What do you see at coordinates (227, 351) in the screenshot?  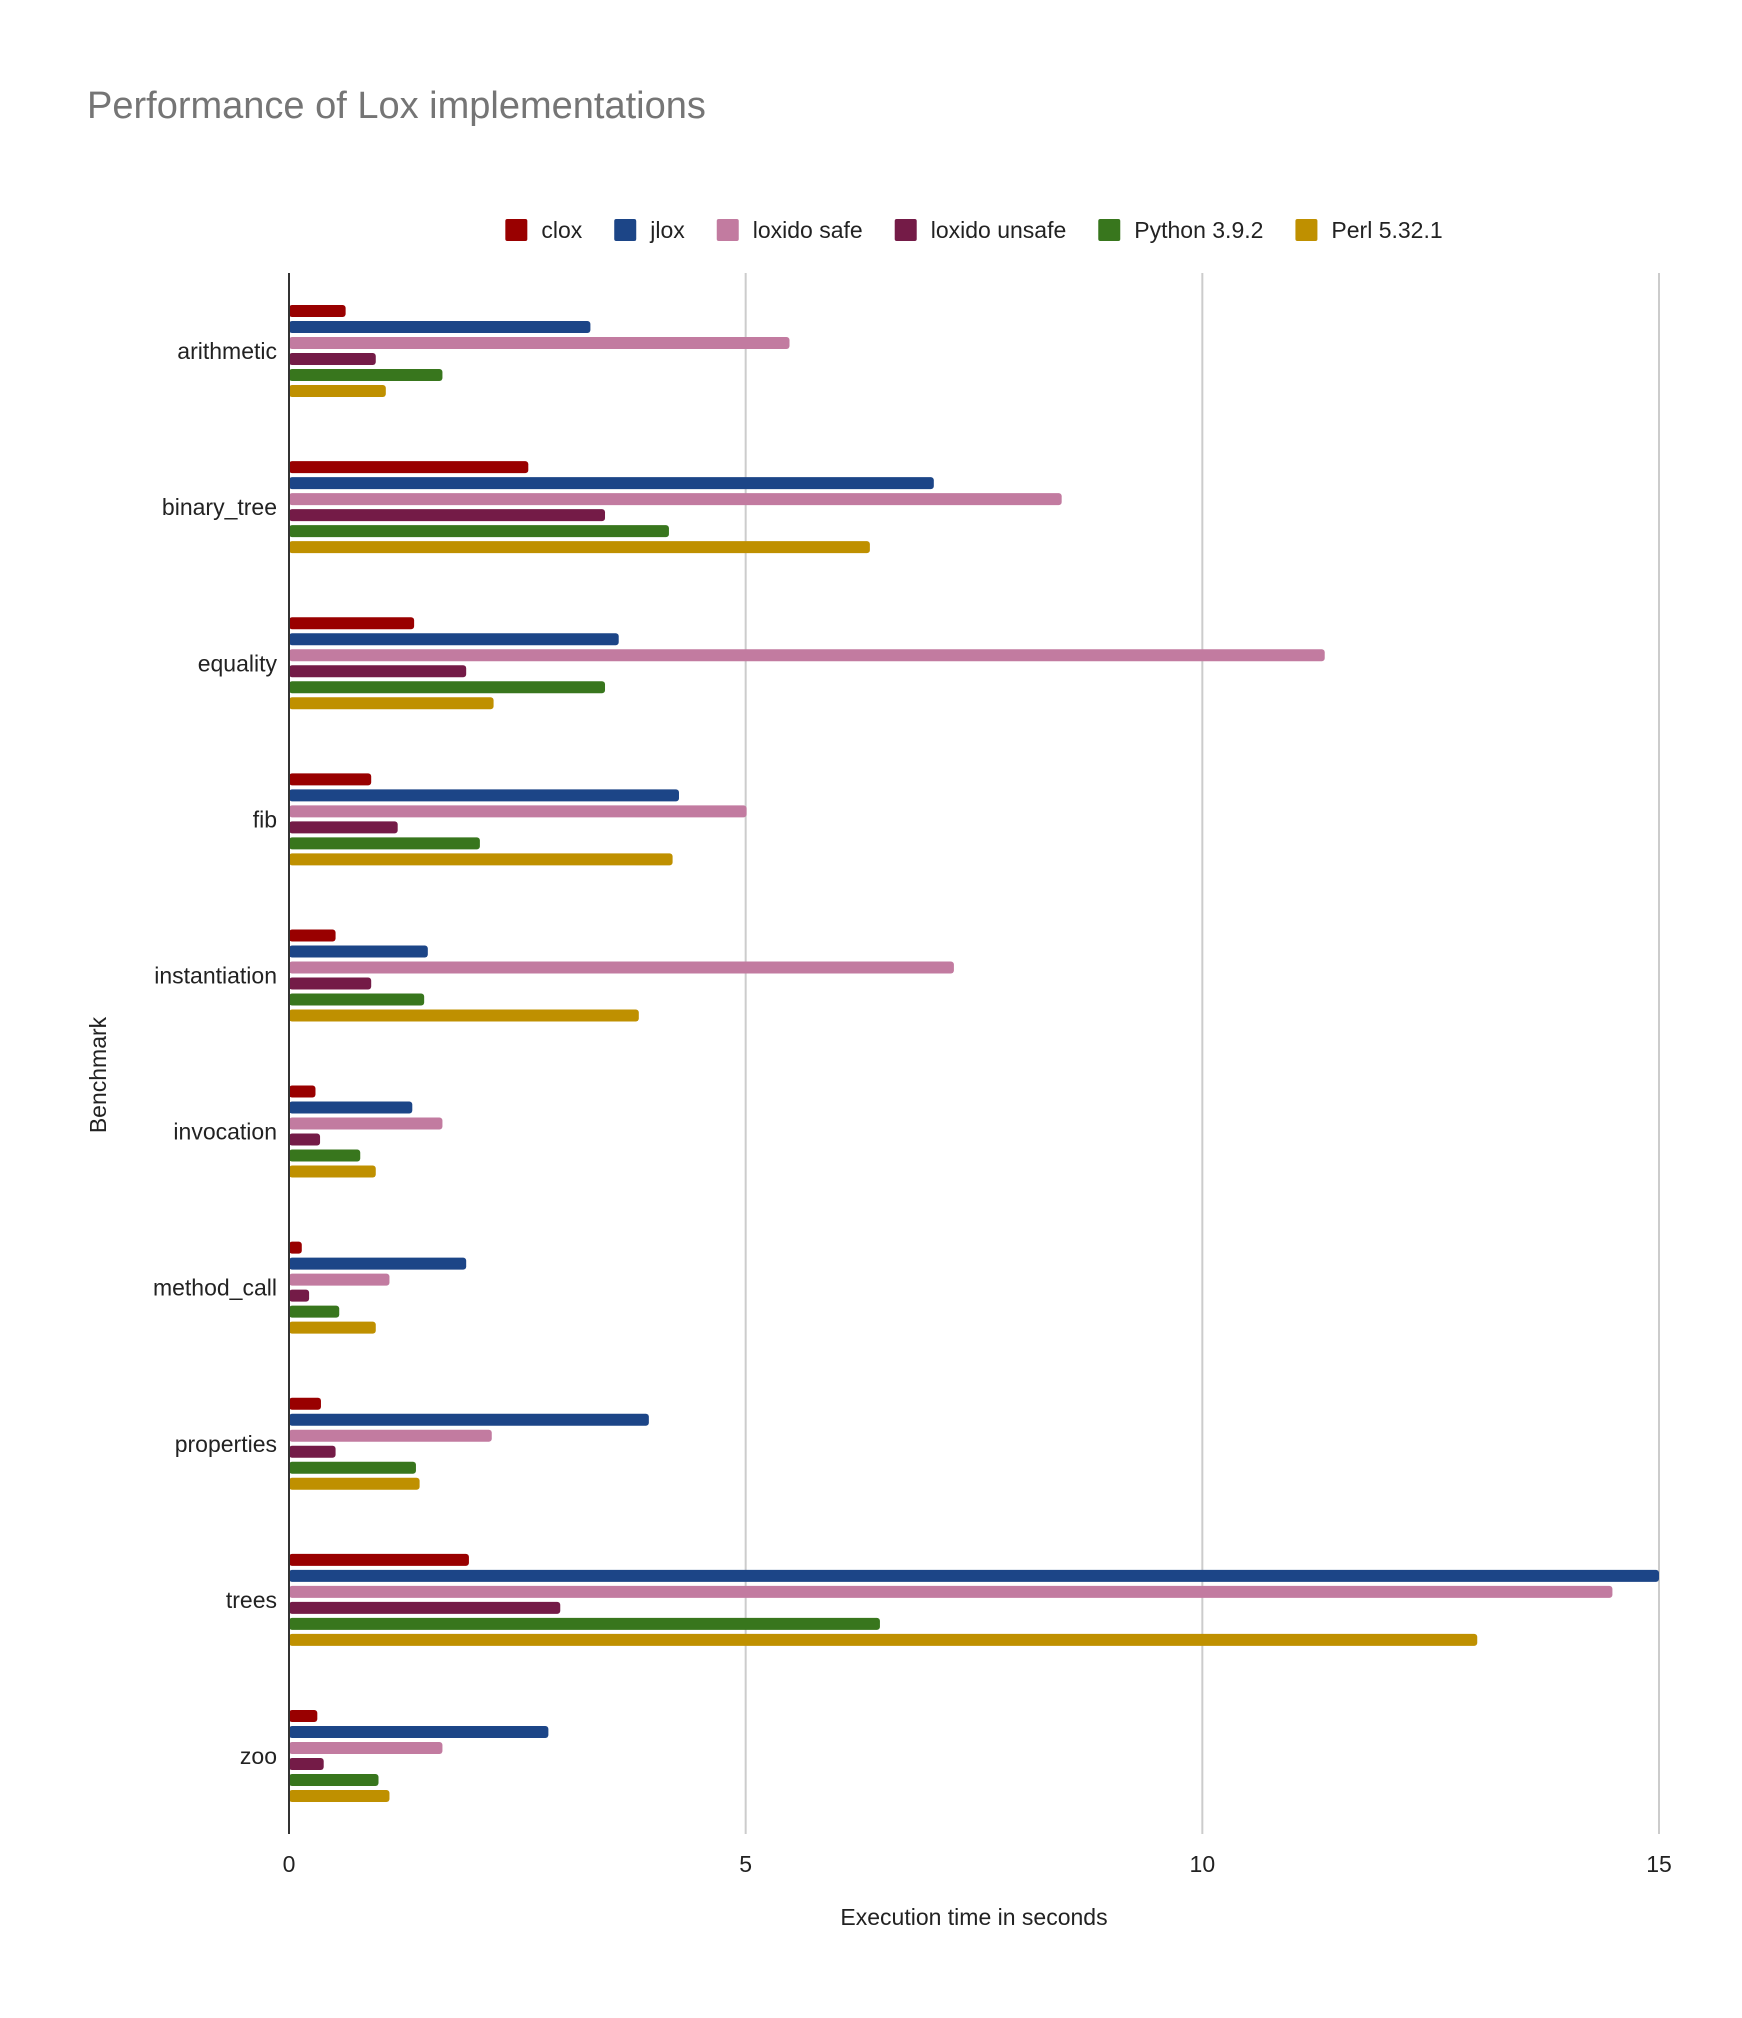 I see `category-label: arithmetic` at bounding box center [227, 351].